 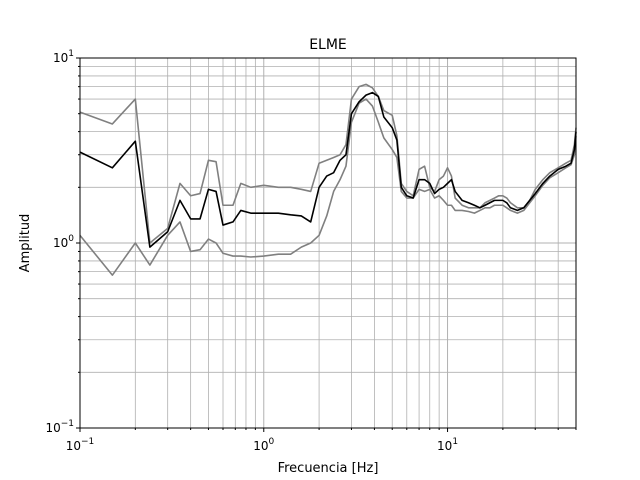 I want to click on y-axis-label: Amplitud, so click(x=25, y=243).